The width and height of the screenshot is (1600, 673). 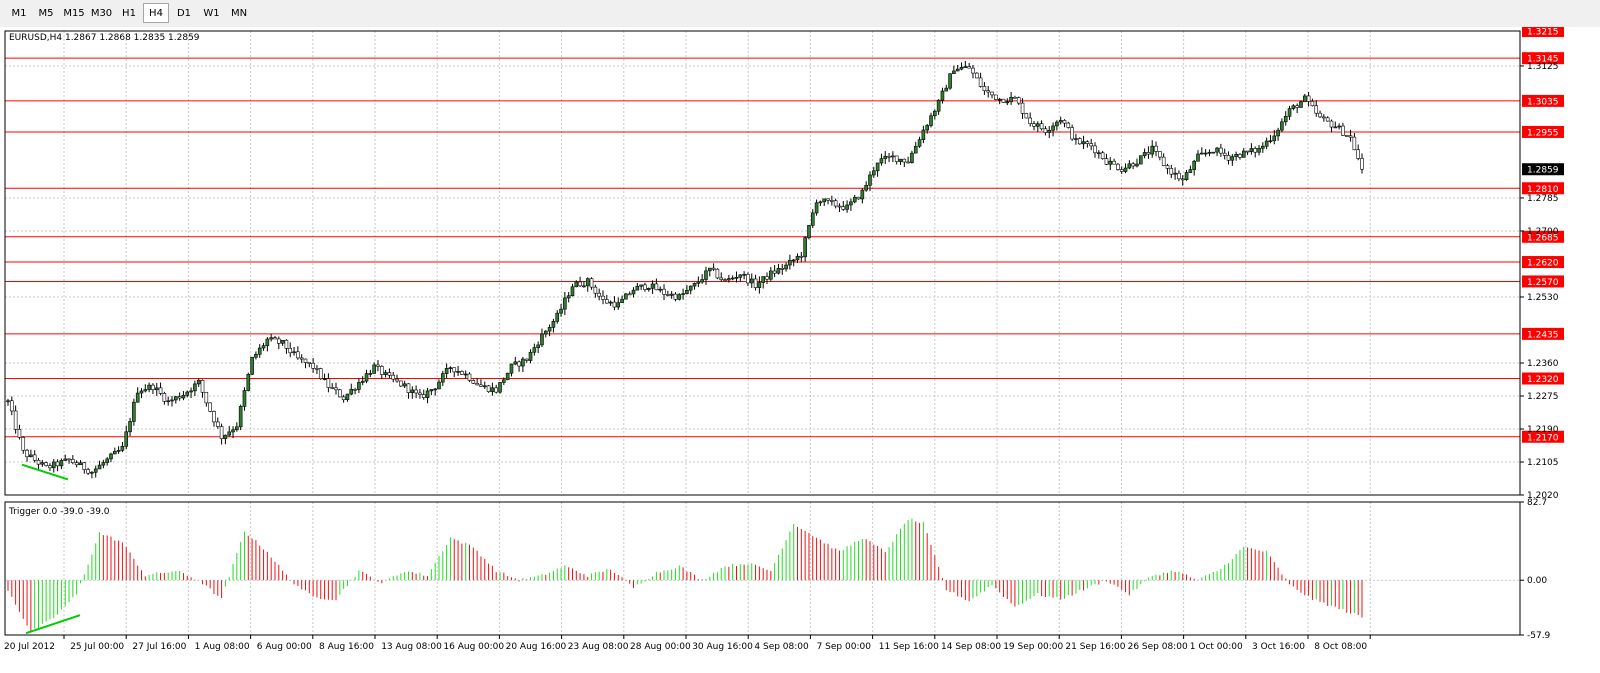 What do you see at coordinates (1543, 463) in the screenshot?
I see `price-tick-label: 1.2105` at bounding box center [1543, 463].